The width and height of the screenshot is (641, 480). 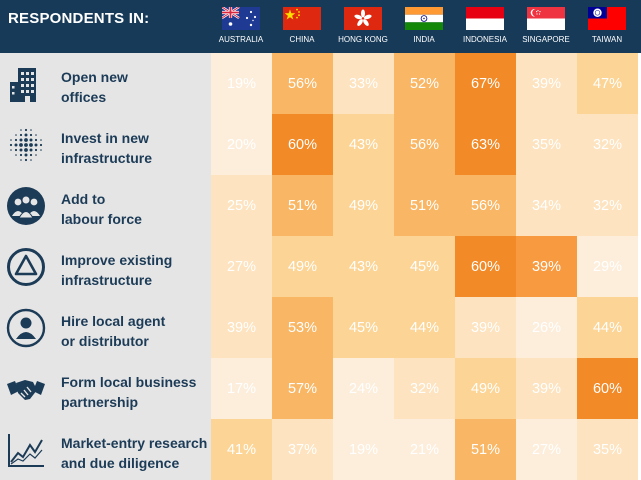 What do you see at coordinates (302, 39) in the screenshot?
I see `country-label: CHINA` at bounding box center [302, 39].